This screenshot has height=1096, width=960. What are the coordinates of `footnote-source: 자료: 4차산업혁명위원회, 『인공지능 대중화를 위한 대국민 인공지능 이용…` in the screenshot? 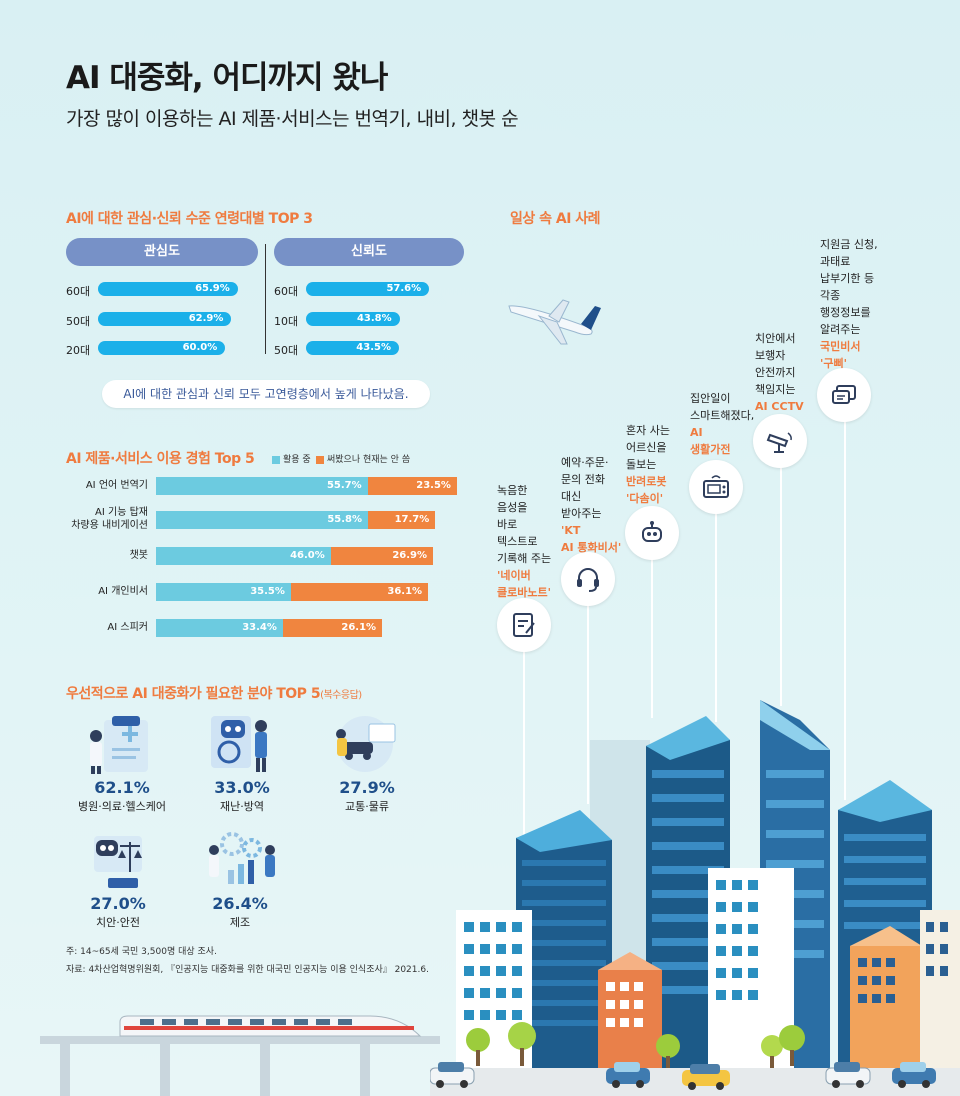 It's located at (247, 970).